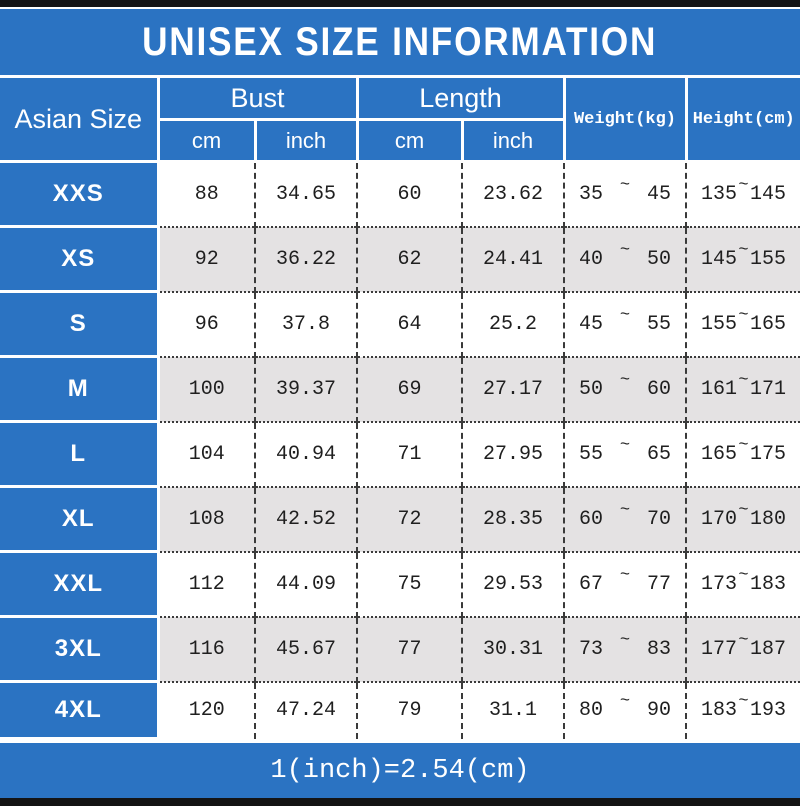 Image resolution: width=800 pixels, height=806 pixels. Describe the element at coordinates (409, 194) in the screenshot. I see `length-cm-value: 60` at that location.